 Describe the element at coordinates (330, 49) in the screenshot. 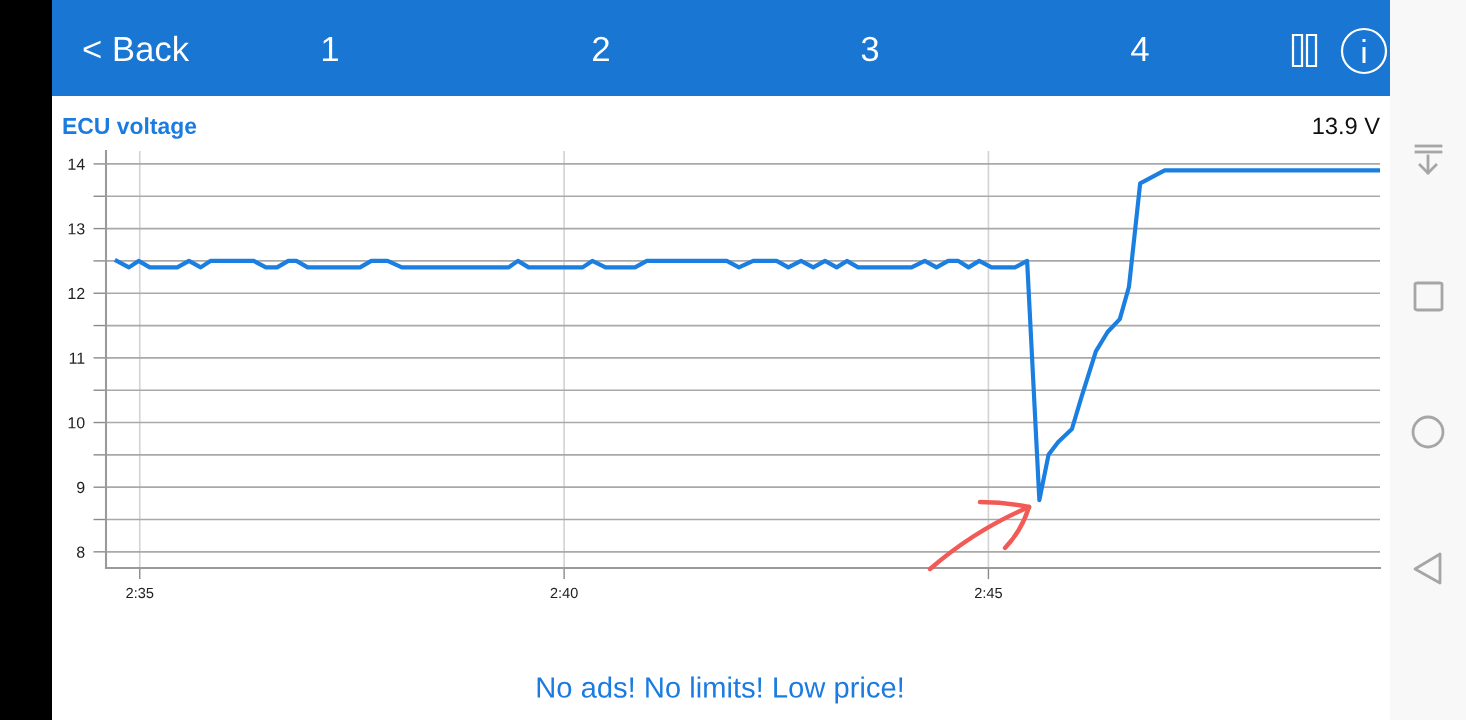

I see `text: 1` at that location.